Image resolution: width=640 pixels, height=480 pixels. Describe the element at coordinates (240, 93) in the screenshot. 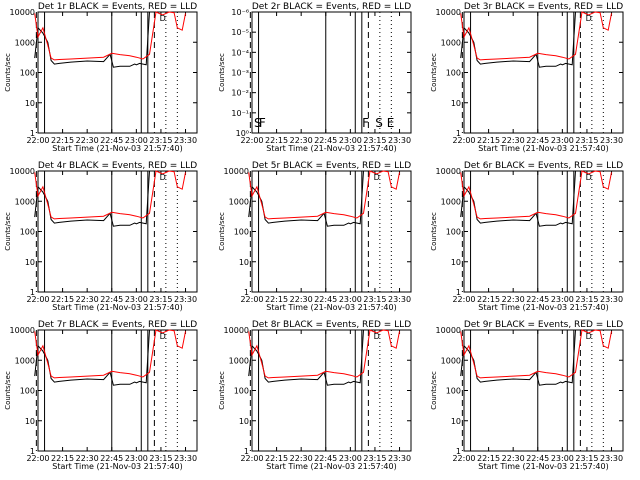

I see `y-tick-label: 10⁻²` at that location.